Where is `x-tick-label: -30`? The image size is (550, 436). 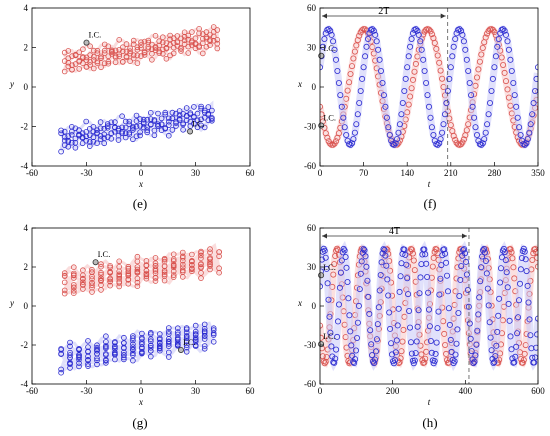 x-tick-label: -30 is located at coordinates (87, 173).